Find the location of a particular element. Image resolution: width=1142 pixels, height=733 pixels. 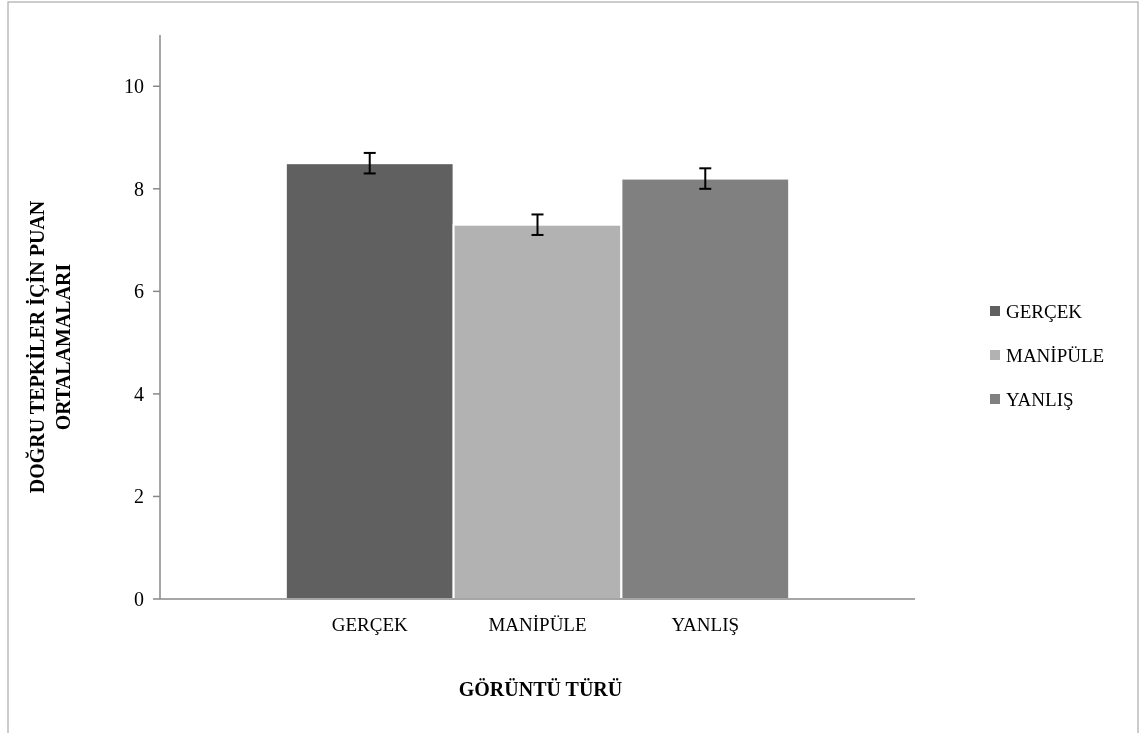

x-axis-title: GÖRÜNTÜ TÜRÜ is located at coordinates (540, 689).